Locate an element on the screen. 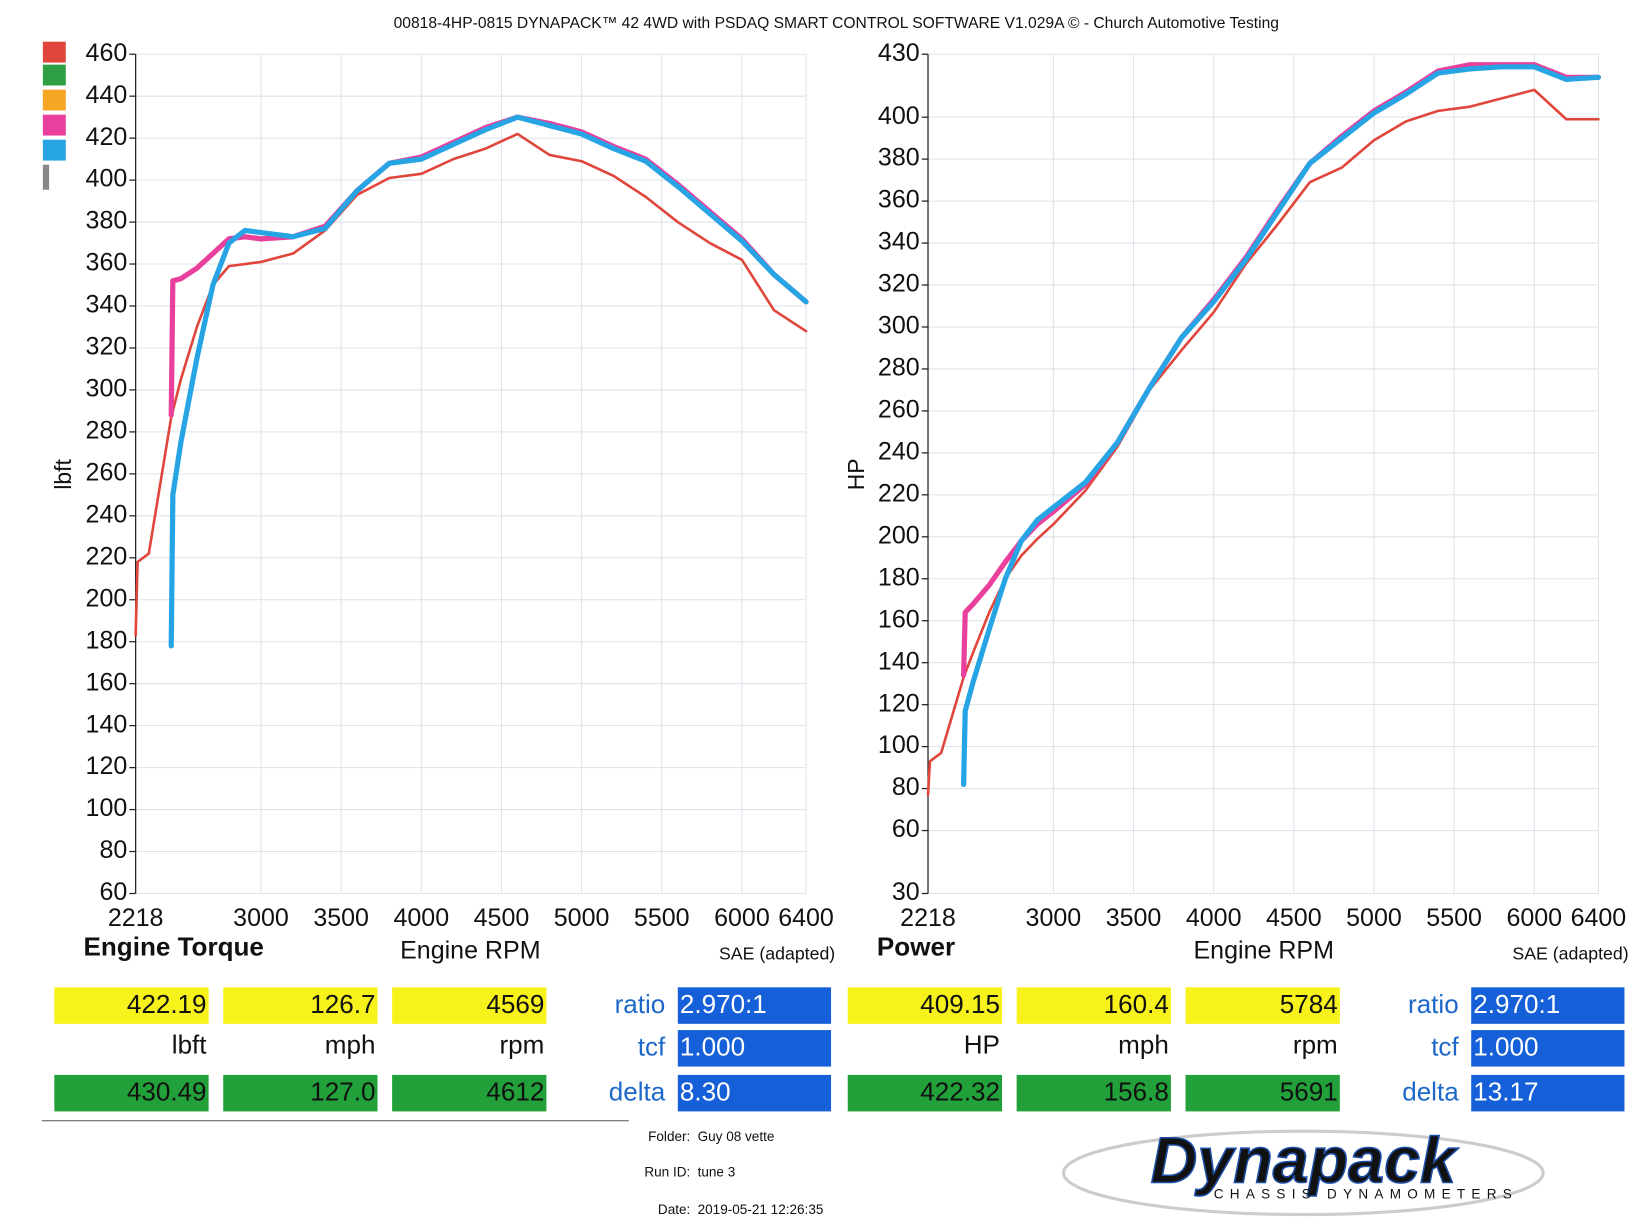 The width and height of the screenshot is (1635, 1224). series-line is located at coordinates (488, 266).